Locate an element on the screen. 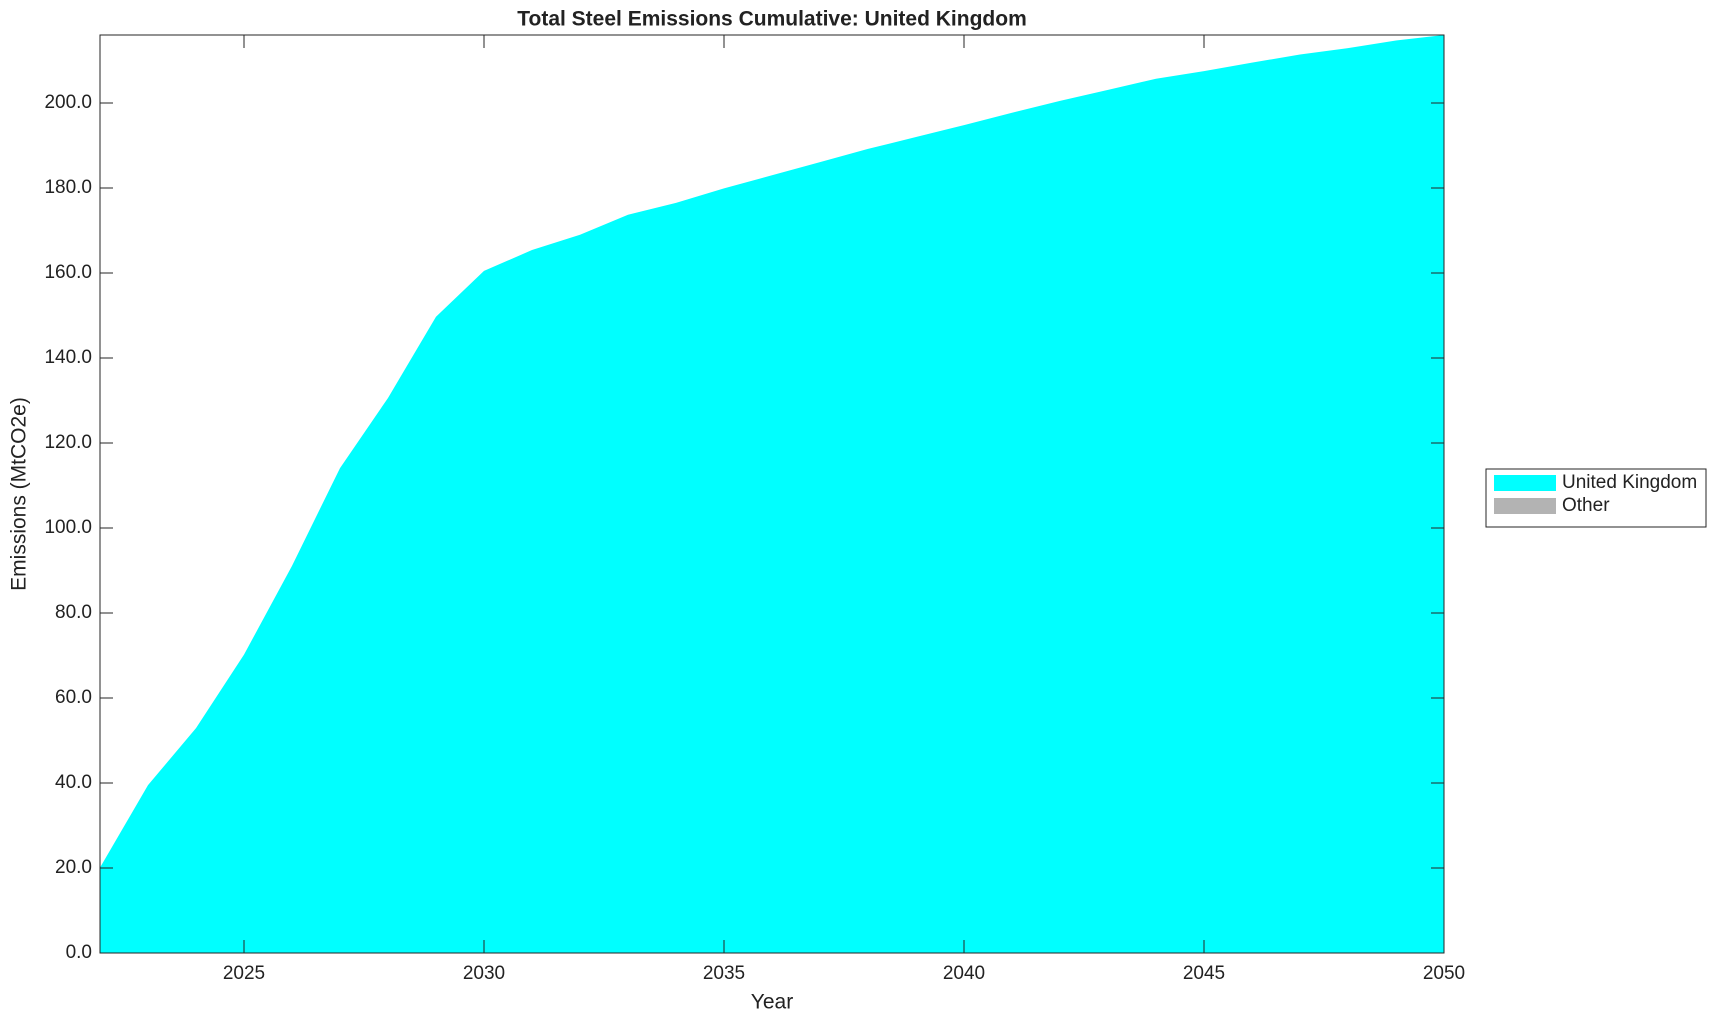 Image resolution: width=1718 pixels, height=1021 pixels. x-tick-label: 2045 is located at coordinates (1204, 973).